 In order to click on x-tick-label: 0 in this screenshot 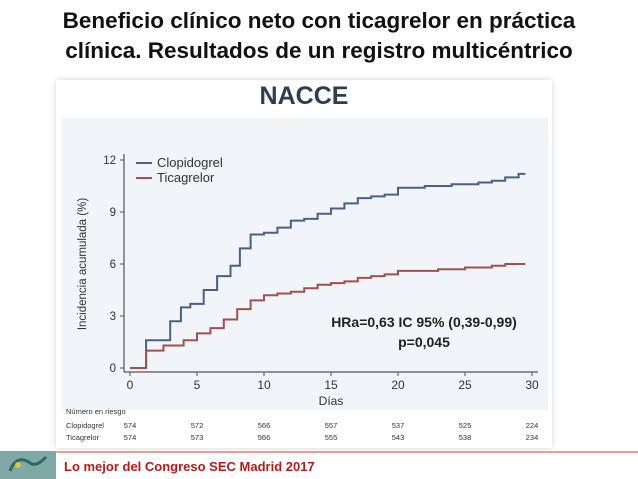, I will do `click(130, 385)`.